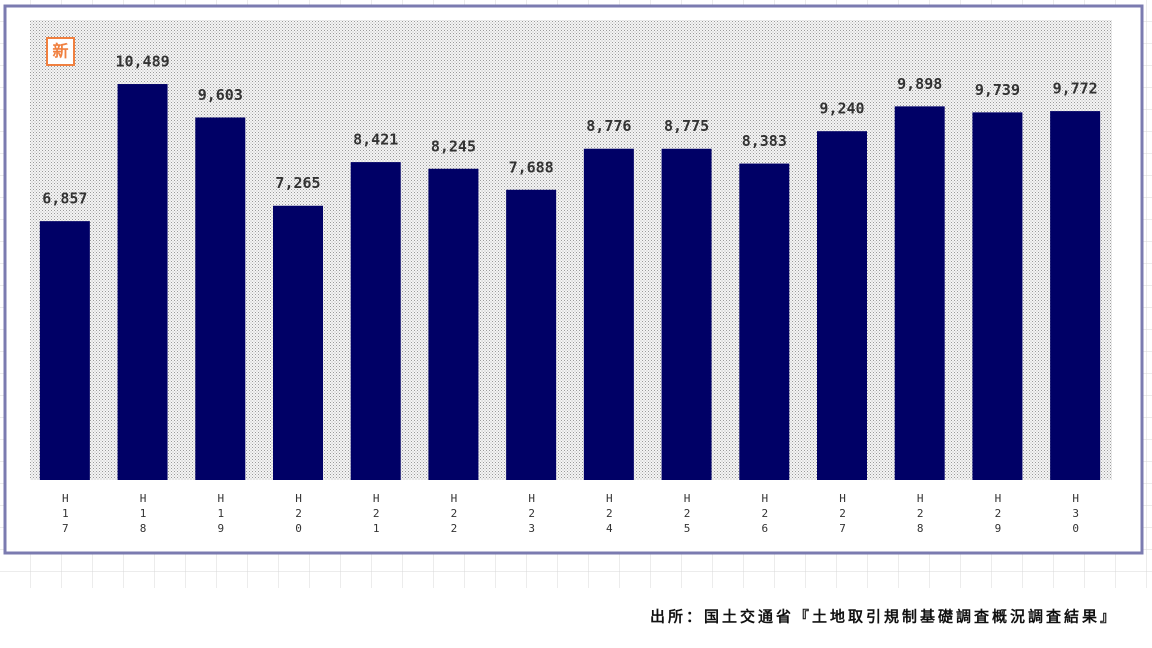  Describe the element at coordinates (64, 199) in the screenshot. I see `value-label: 6,857` at that location.